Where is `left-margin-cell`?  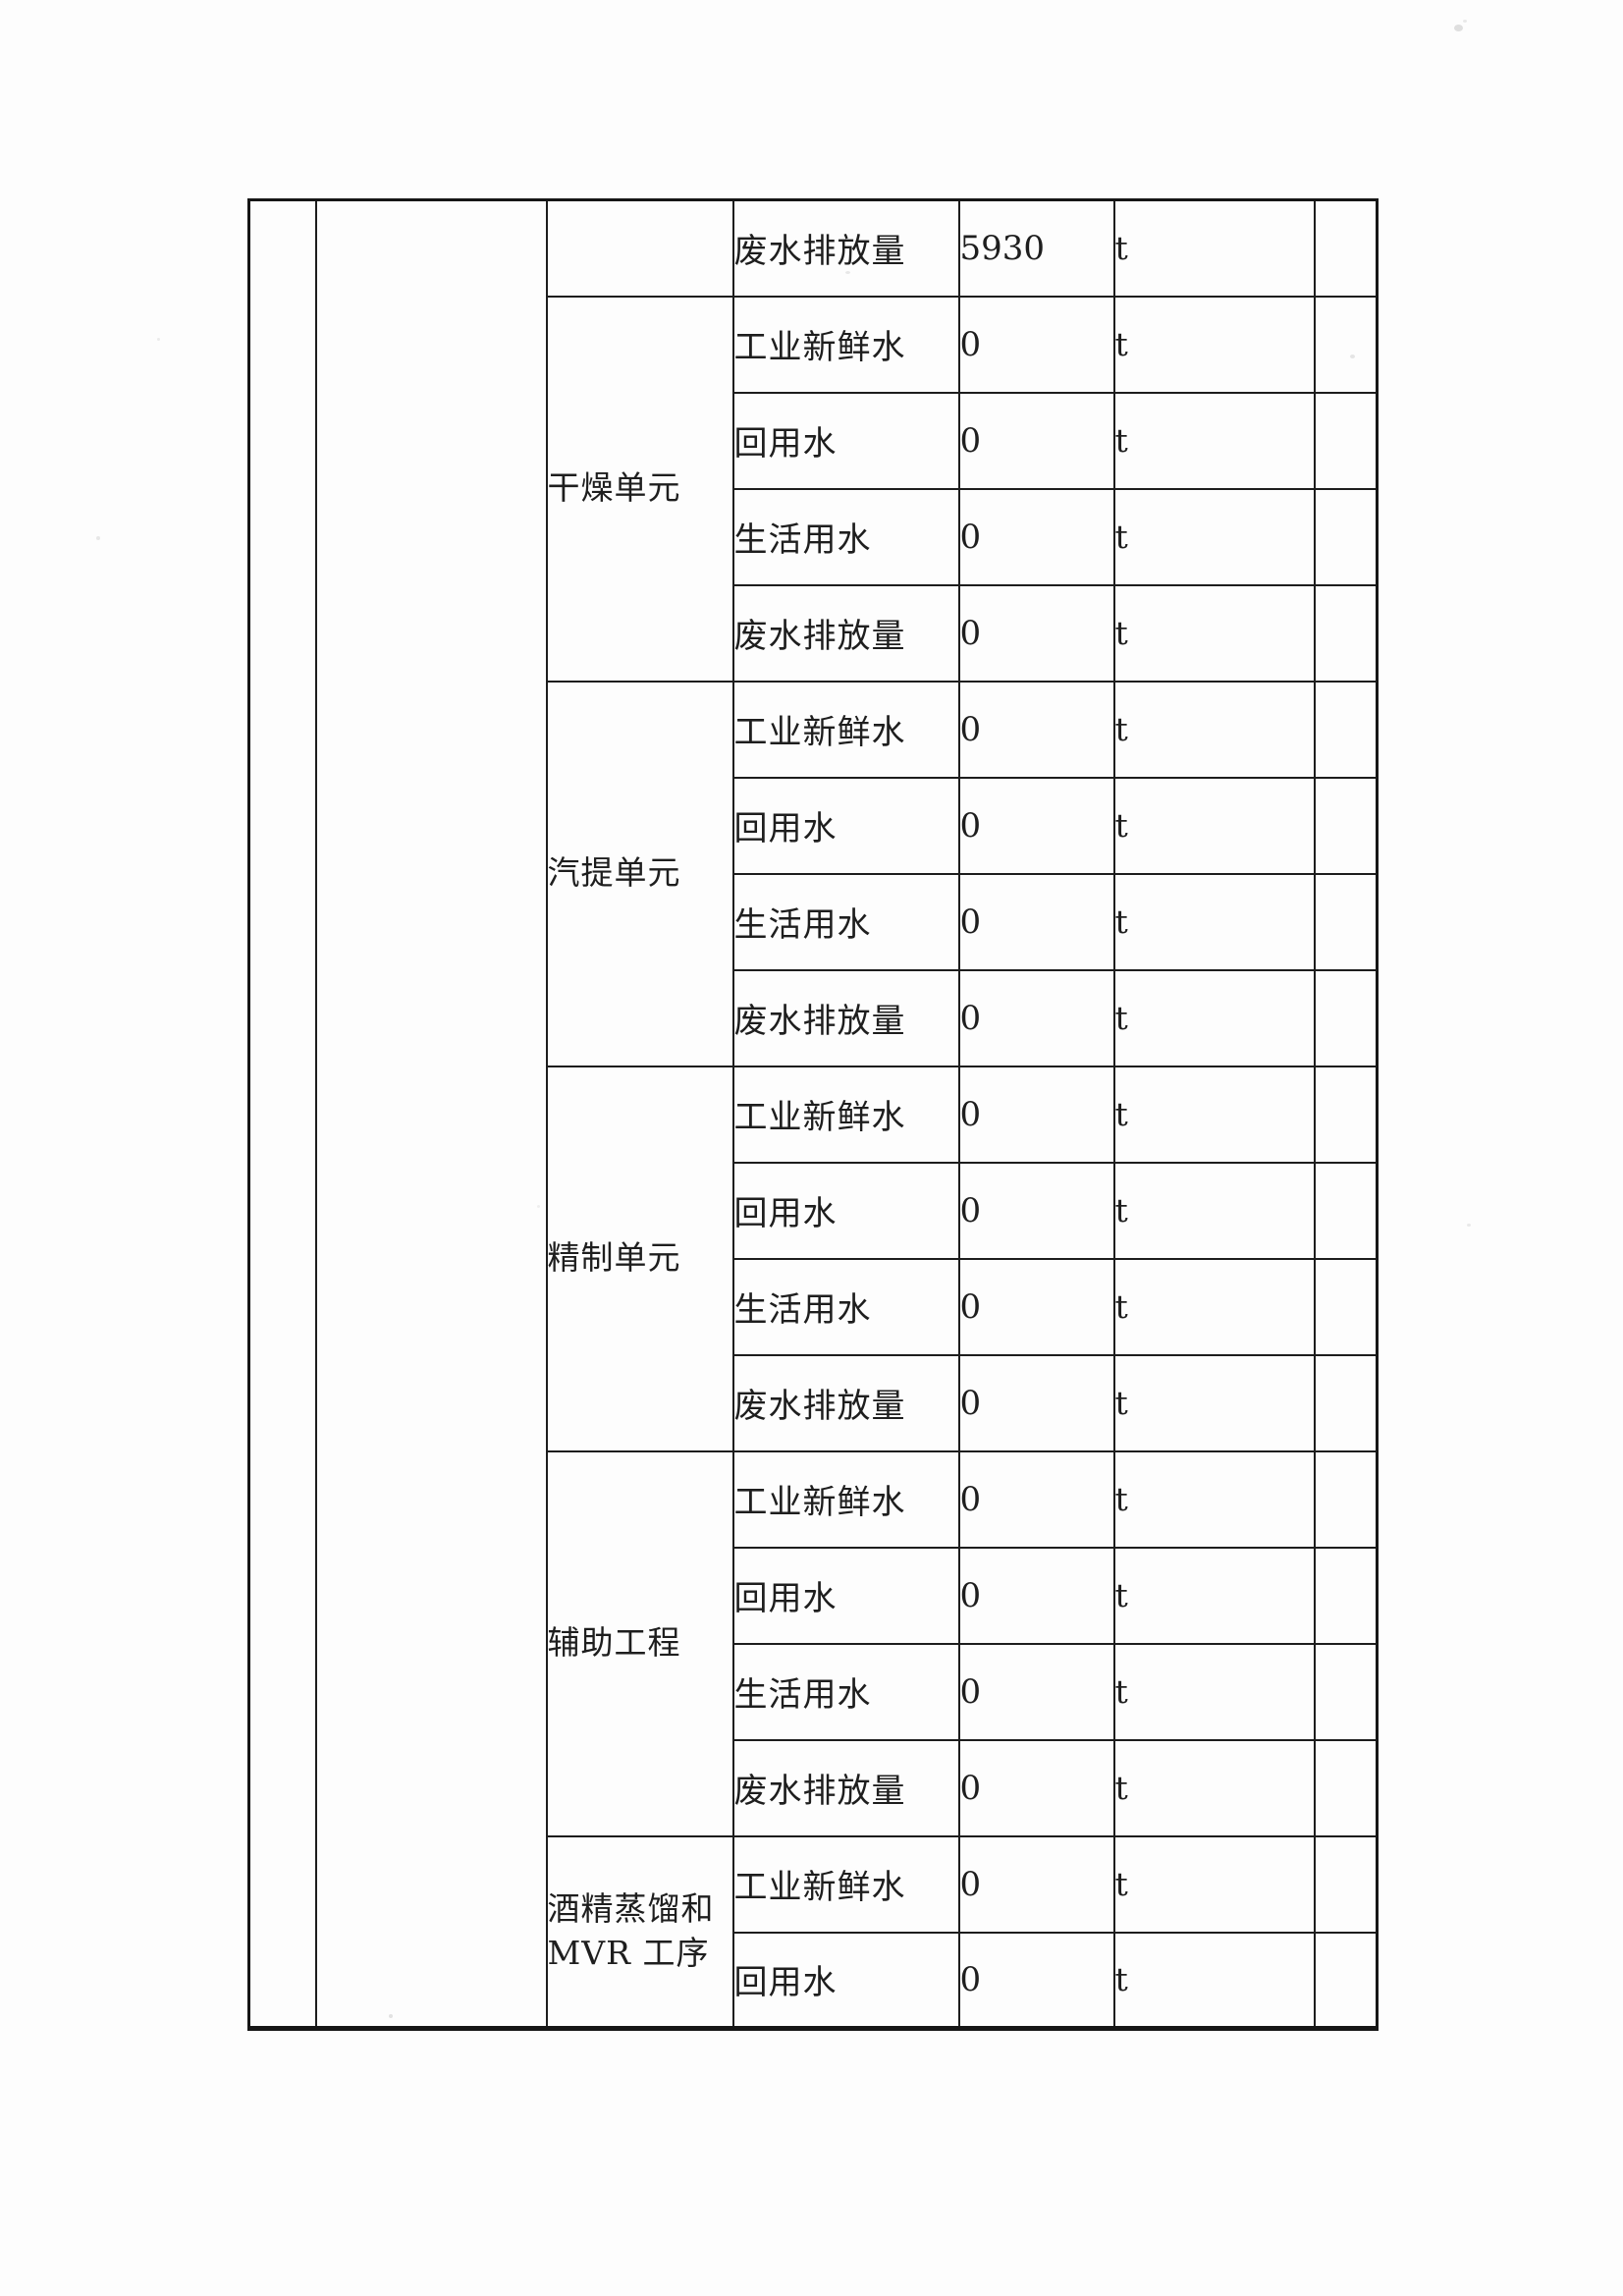
left-margin-cell is located at coordinates (282, 1114).